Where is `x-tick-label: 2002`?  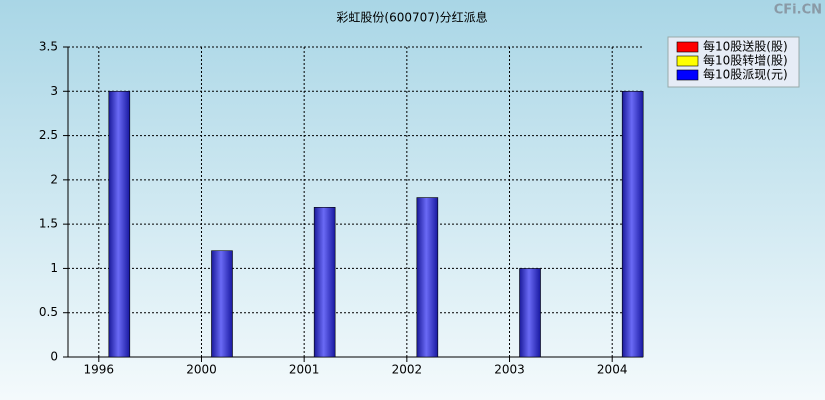 x-tick-label: 2002 is located at coordinates (407, 370).